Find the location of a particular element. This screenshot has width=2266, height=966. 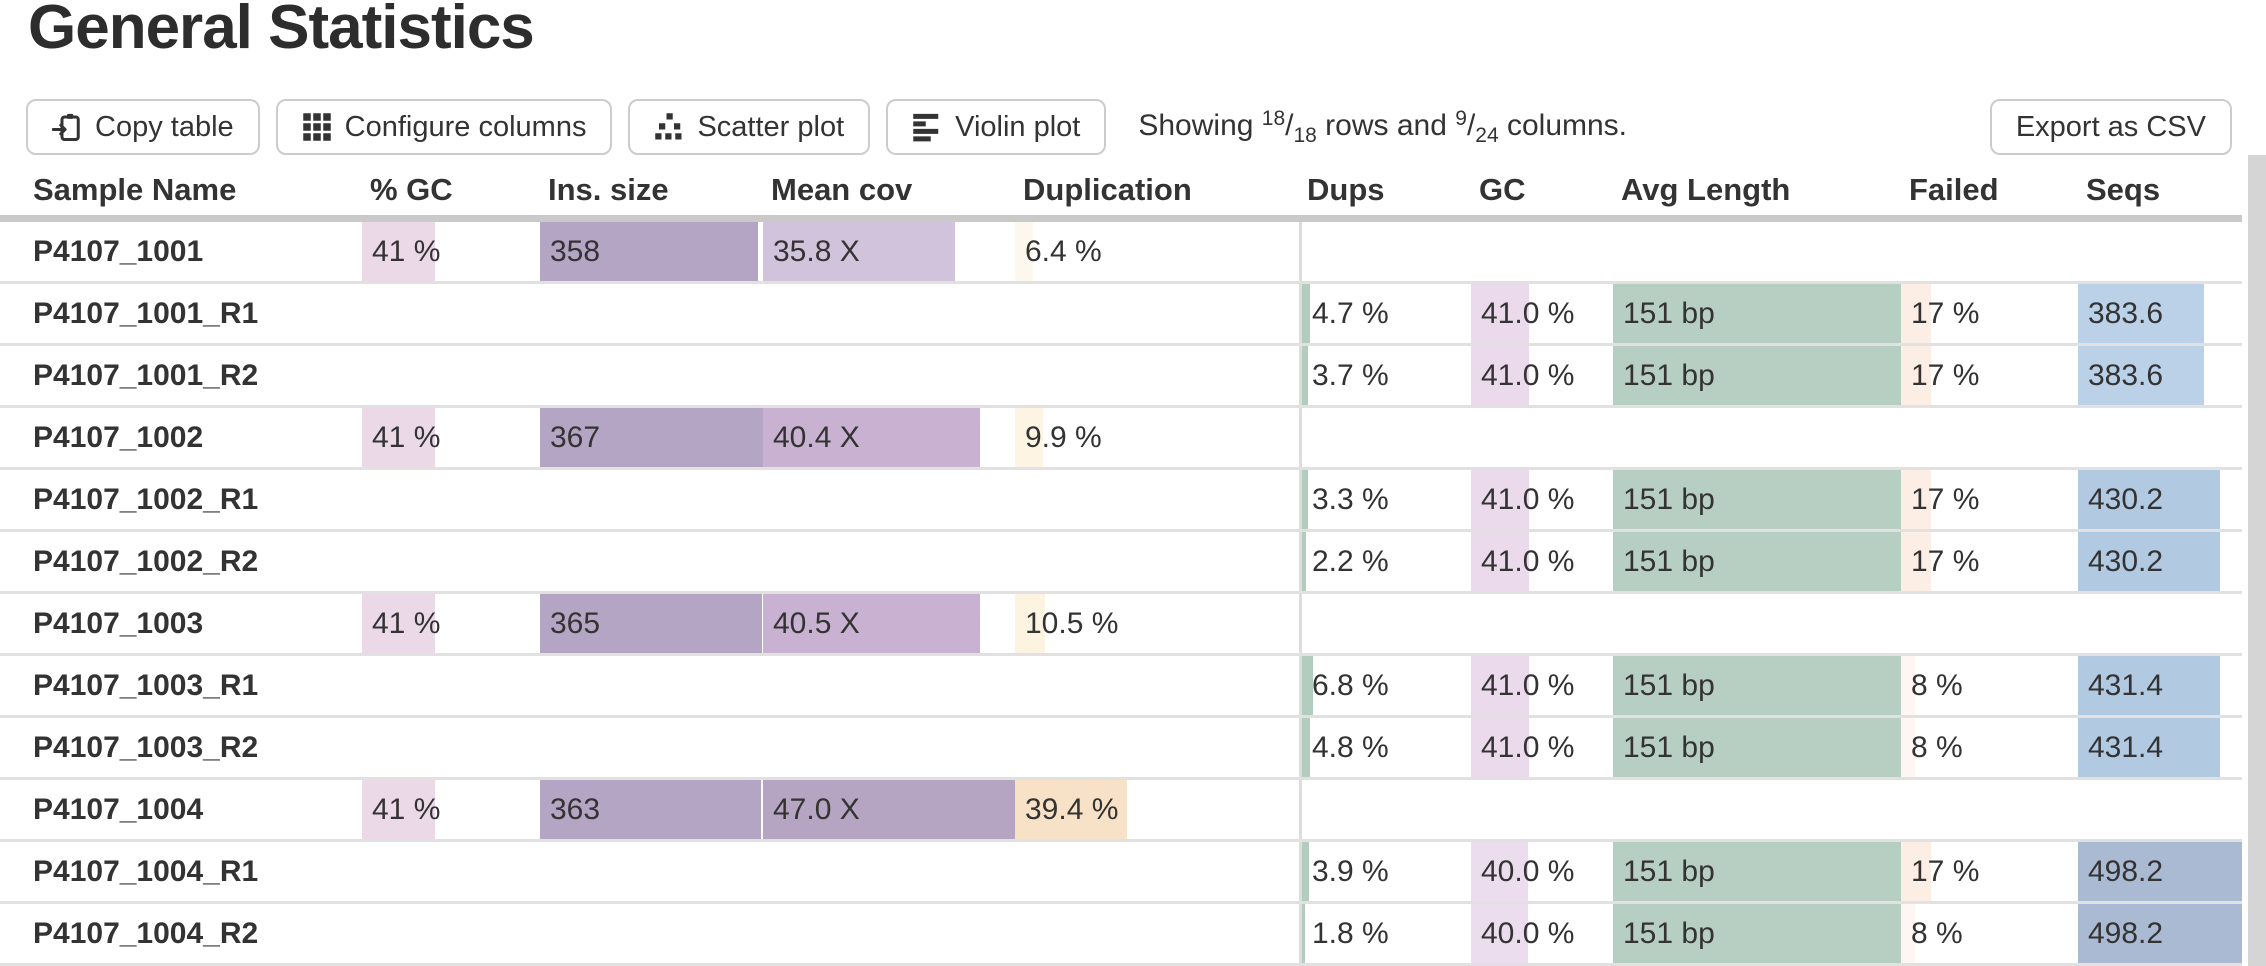

column-header-dups: Dups is located at coordinates (1346, 189).